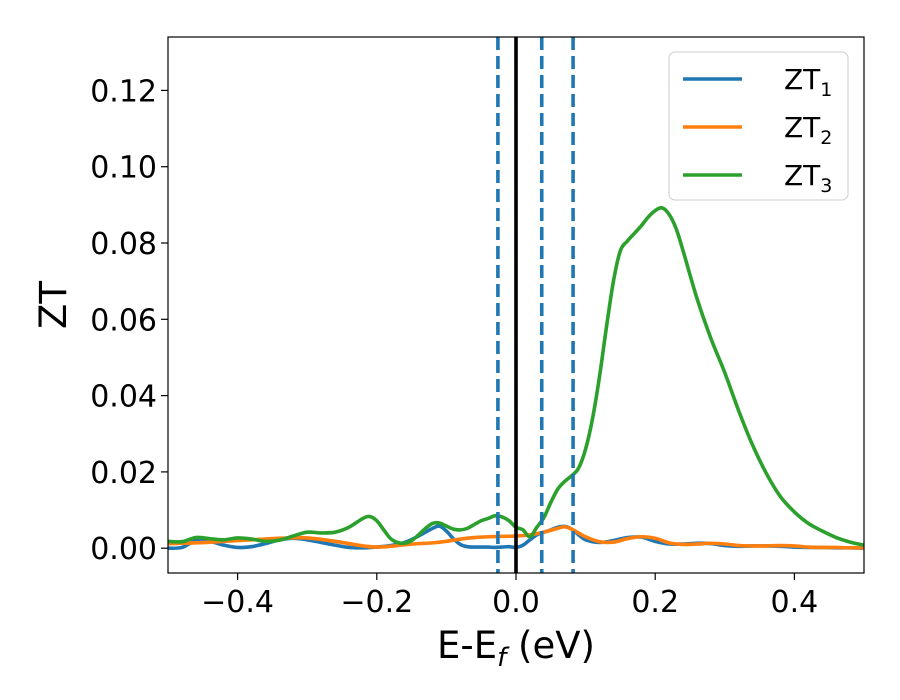 The width and height of the screenshot is (900, 700). What do you see at coordinates (123, 397) in the screenshot?
I see `y-tick-label: 0.04` at bounding box center [123, 397].